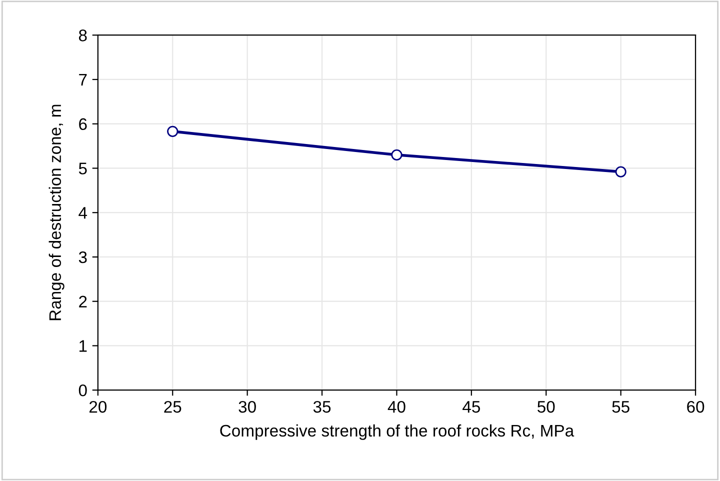 This screenshot has width=720, height=481. Describe the element at coordinates (83, 346) in the screenshot. I see `y-tick-label: 1` at that location.